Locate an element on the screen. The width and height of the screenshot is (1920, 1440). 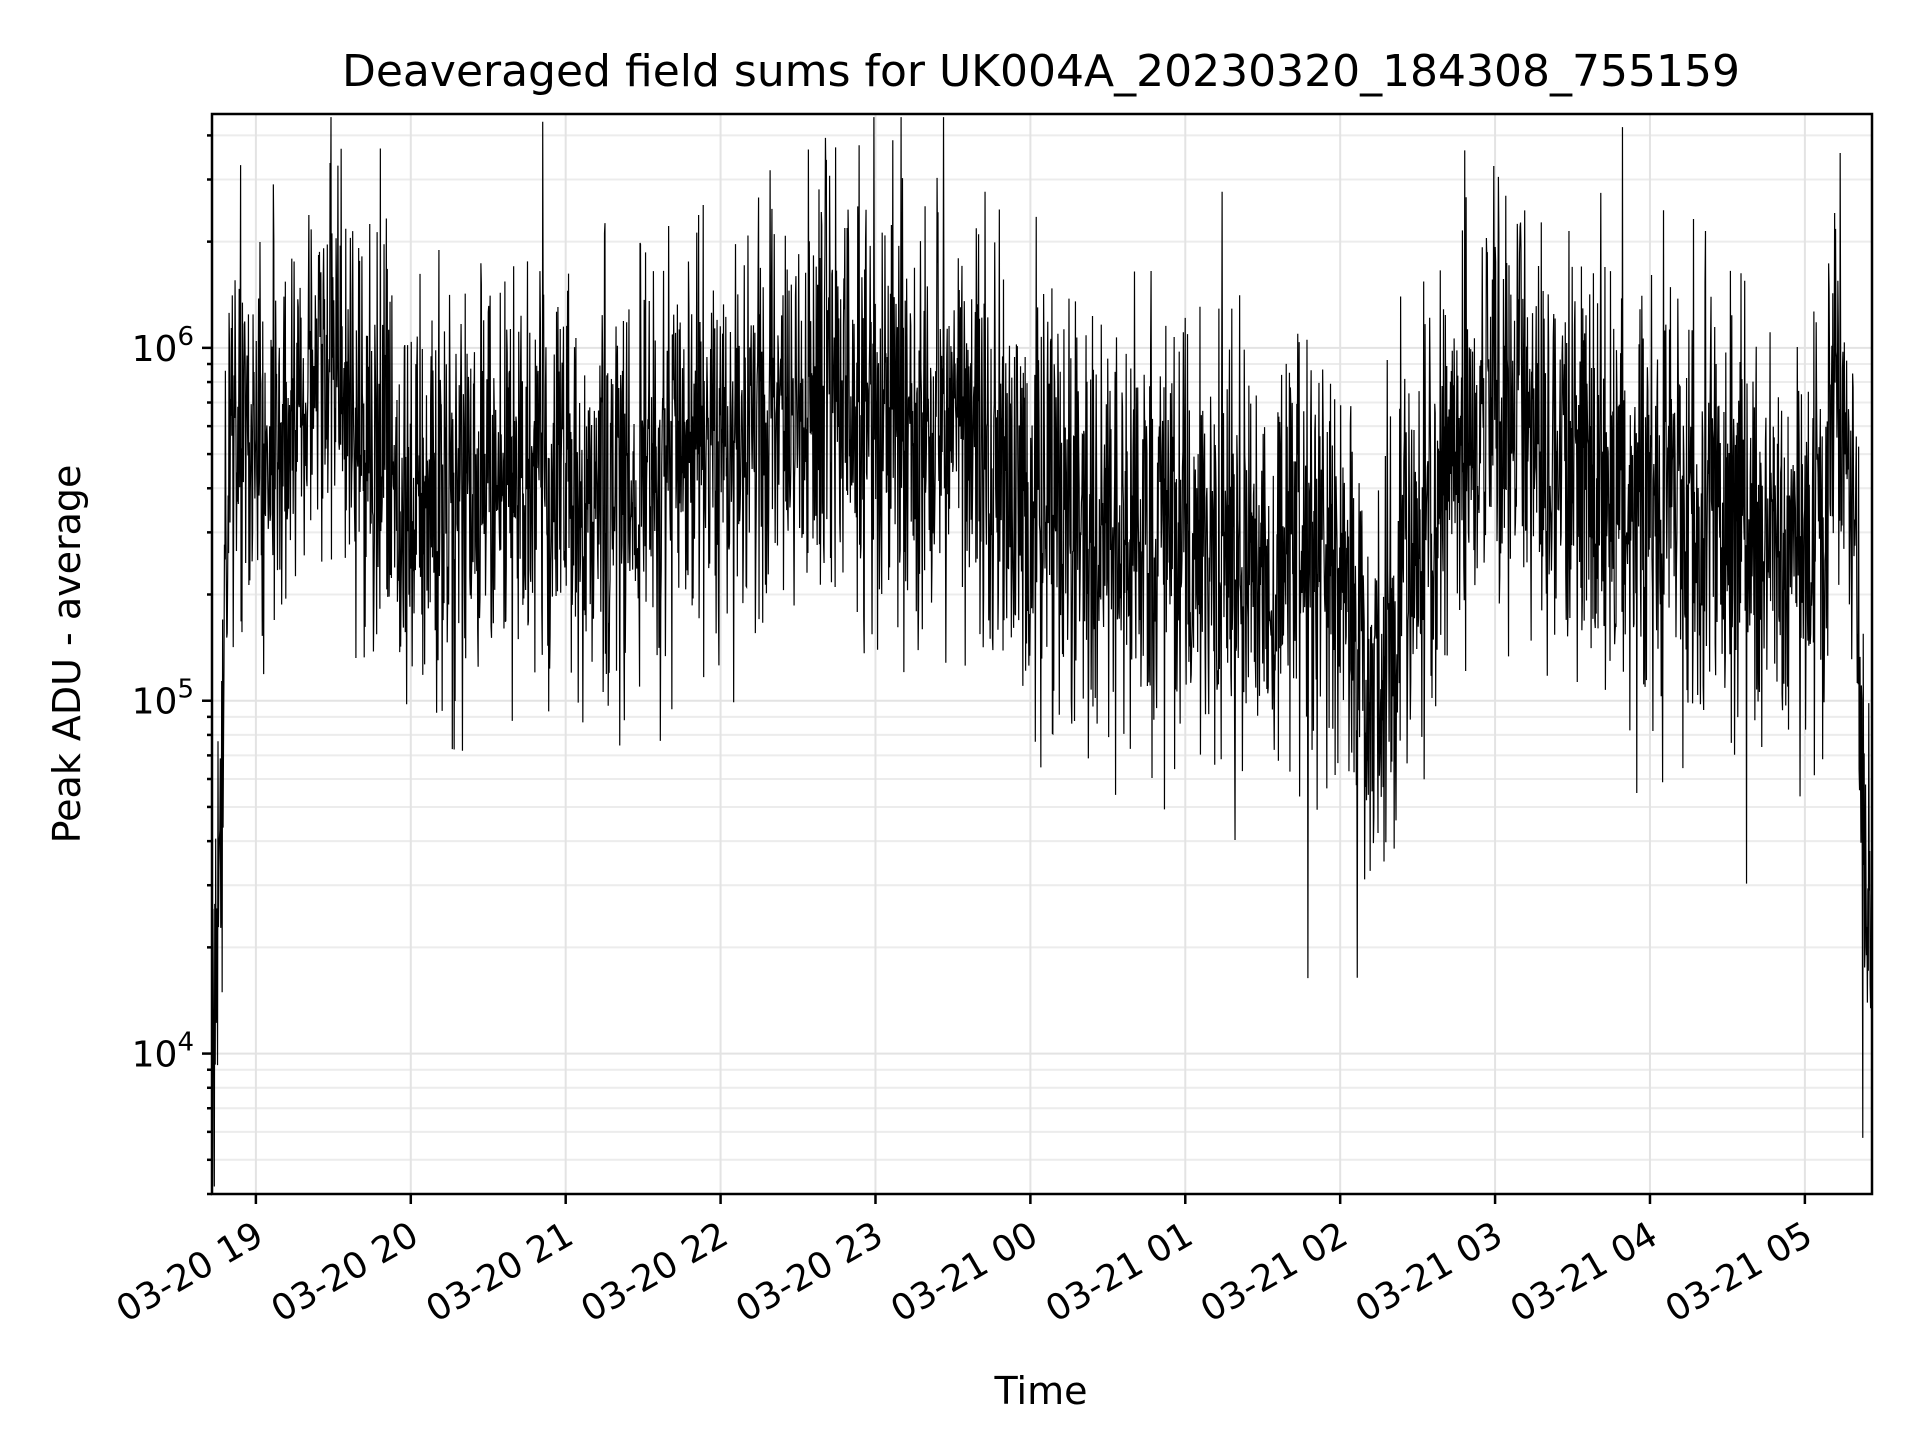
y-axis-label: Peak ADU - average is located at coordinates (67, 654).